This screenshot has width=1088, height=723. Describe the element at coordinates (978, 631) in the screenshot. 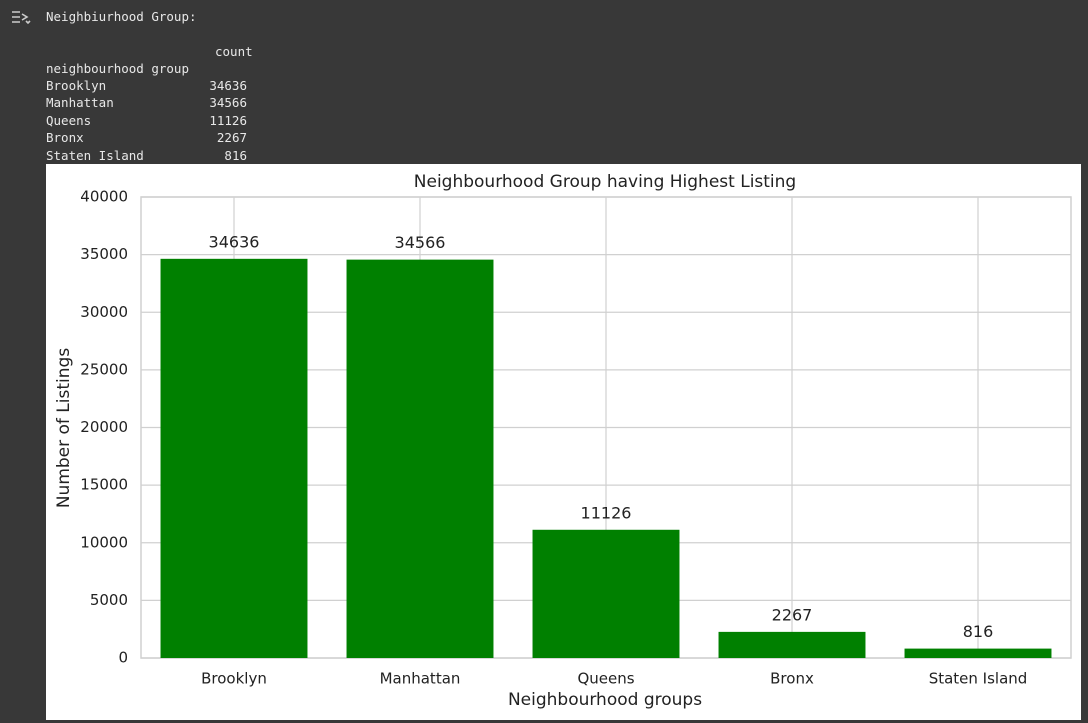

I see `value-label: 816` at that location.